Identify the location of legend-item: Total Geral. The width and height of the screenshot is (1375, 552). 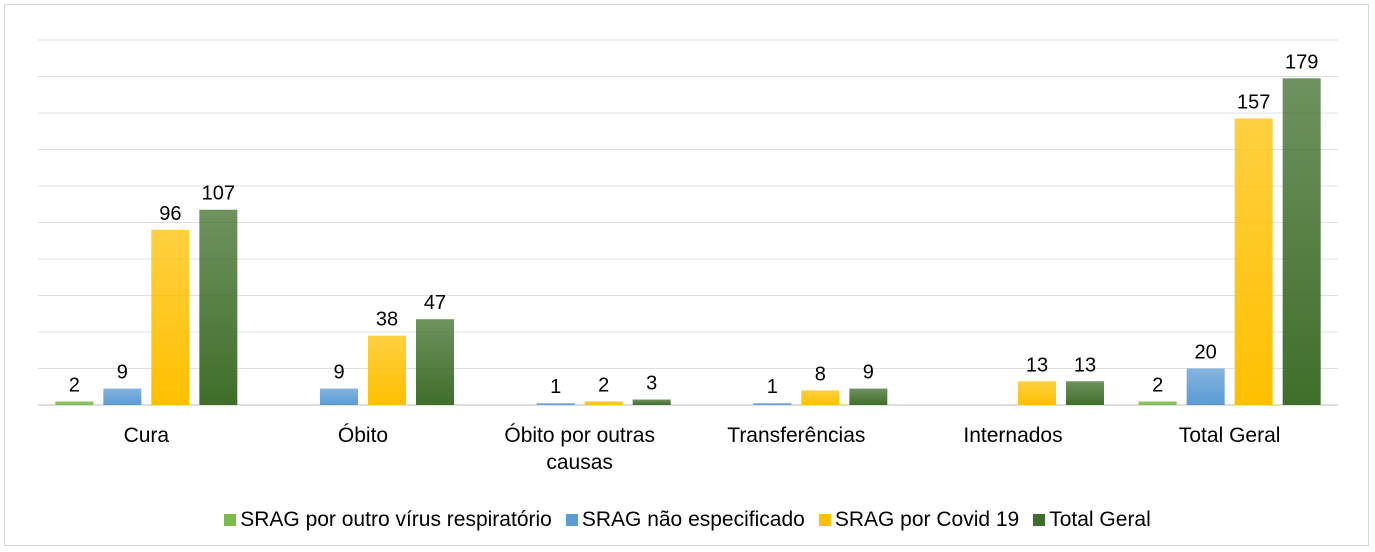
(1092, 520).